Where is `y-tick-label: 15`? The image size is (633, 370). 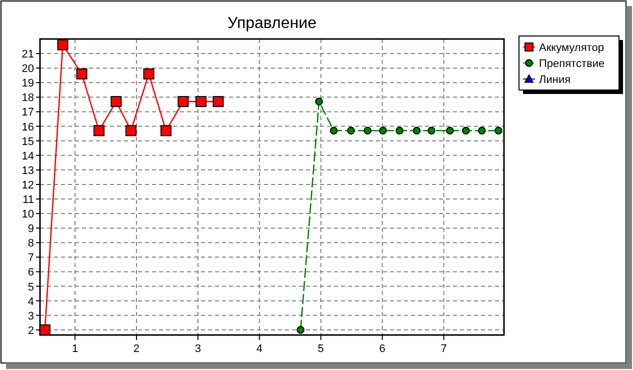 y-tick-label: 15 is located at coordinates (28, 142).